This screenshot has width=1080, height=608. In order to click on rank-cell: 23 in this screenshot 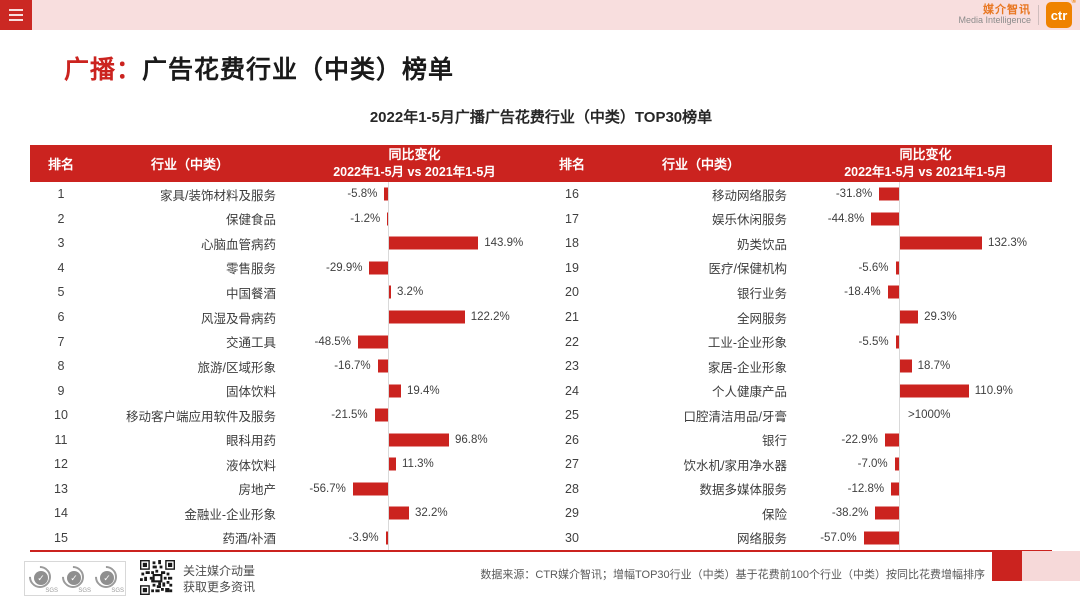, I will do `click(572, 366)`.